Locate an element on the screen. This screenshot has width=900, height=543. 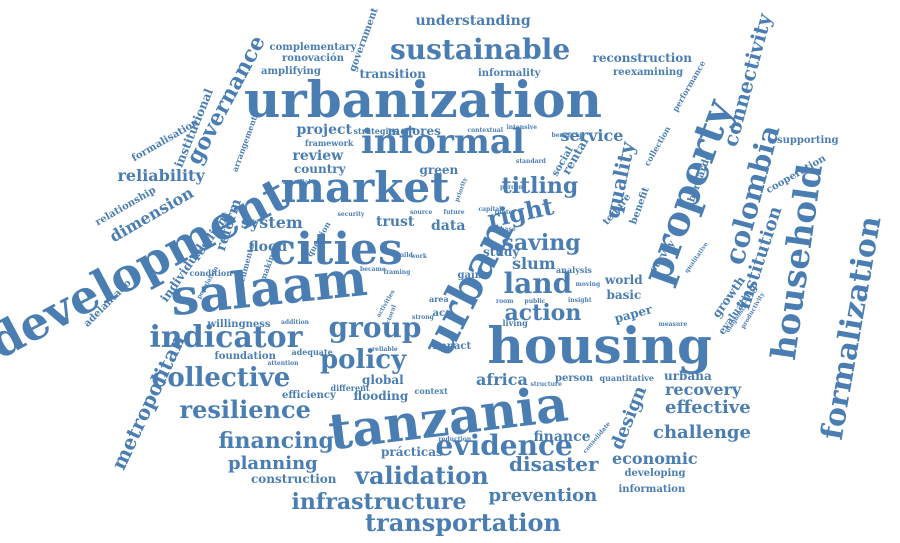
word-system: system is located at coordinates (272, 222).